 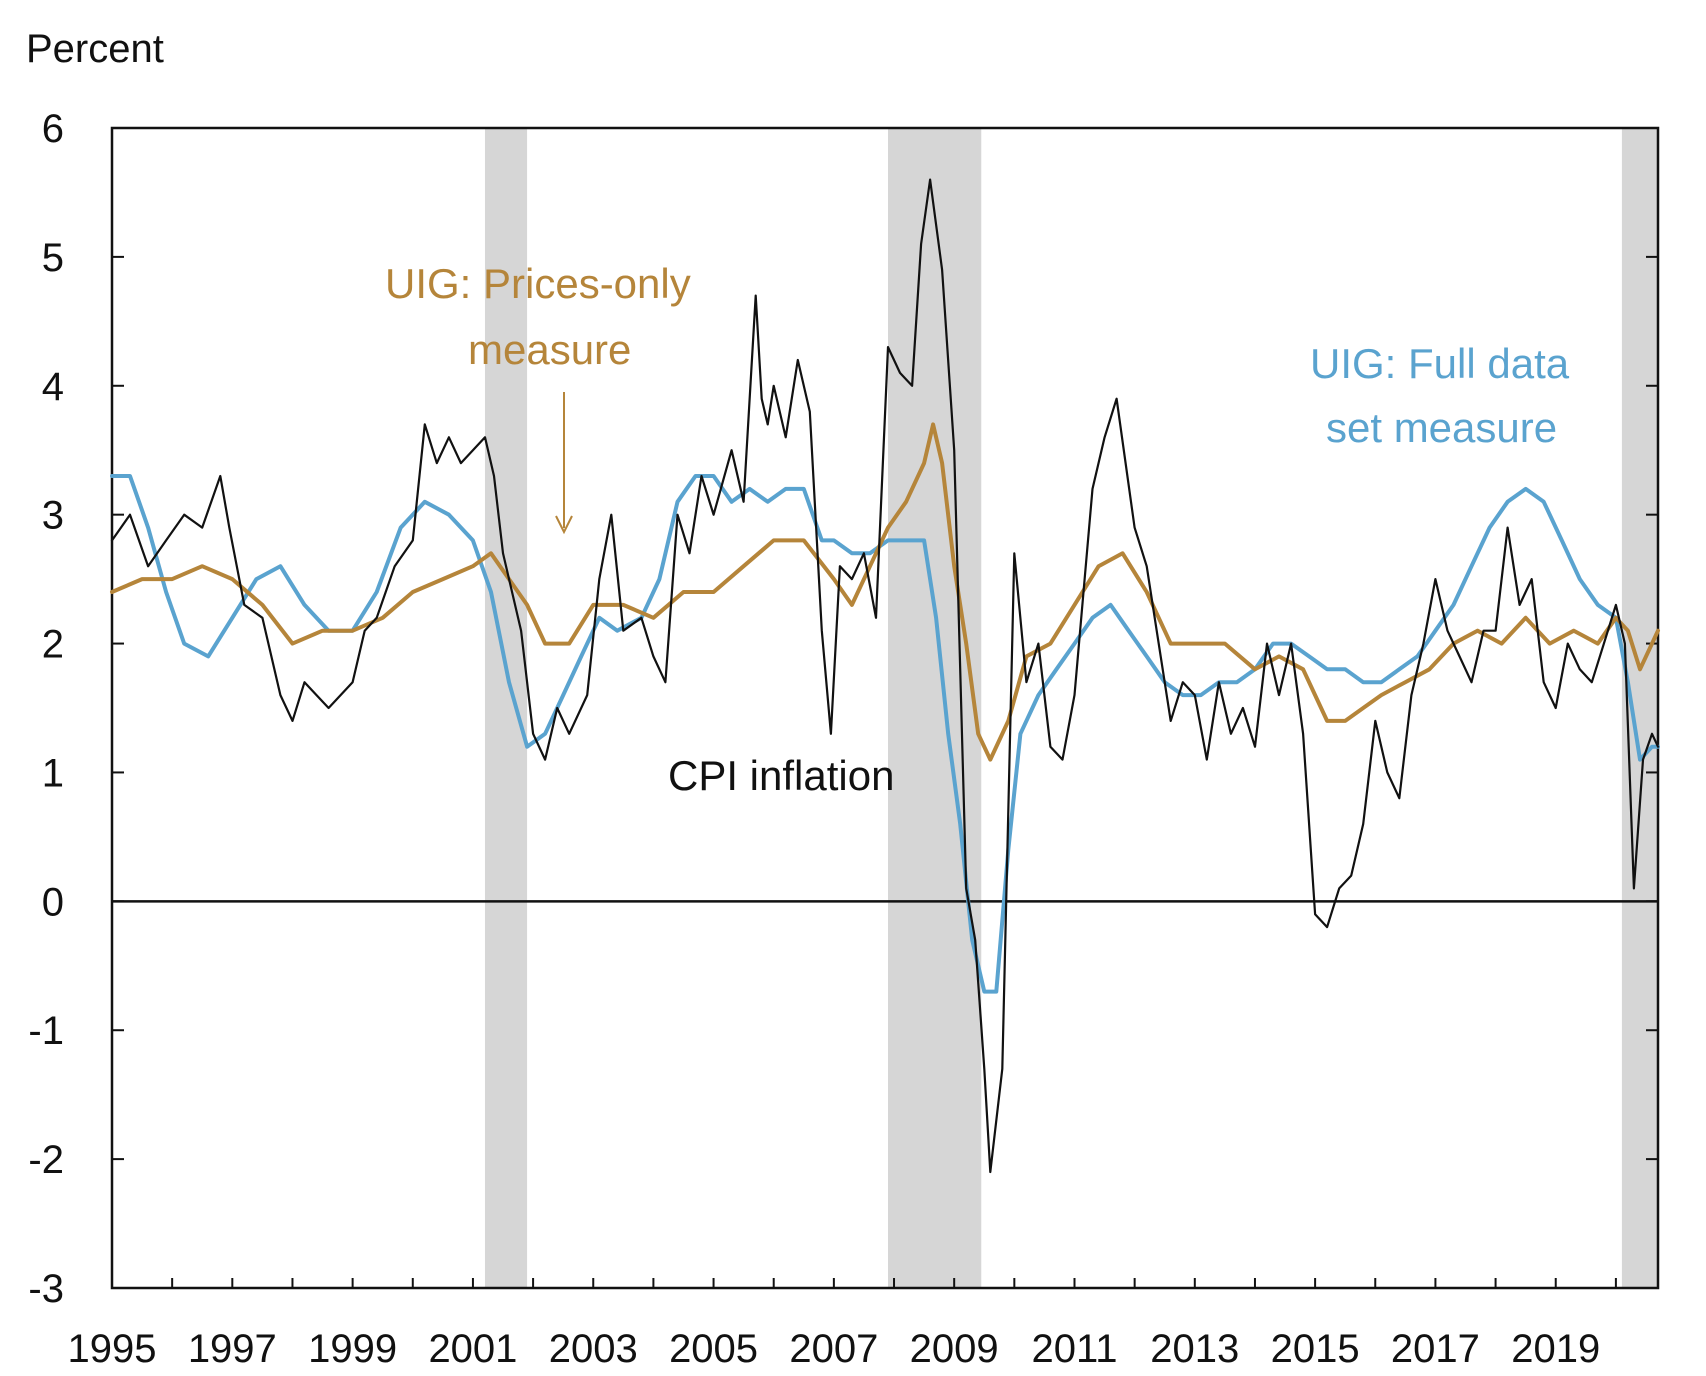 What do you see at coordinates (95, 49) in the screenshot?
I see `y-axis-unit-label: Percent` at bounding box center [95, 49].